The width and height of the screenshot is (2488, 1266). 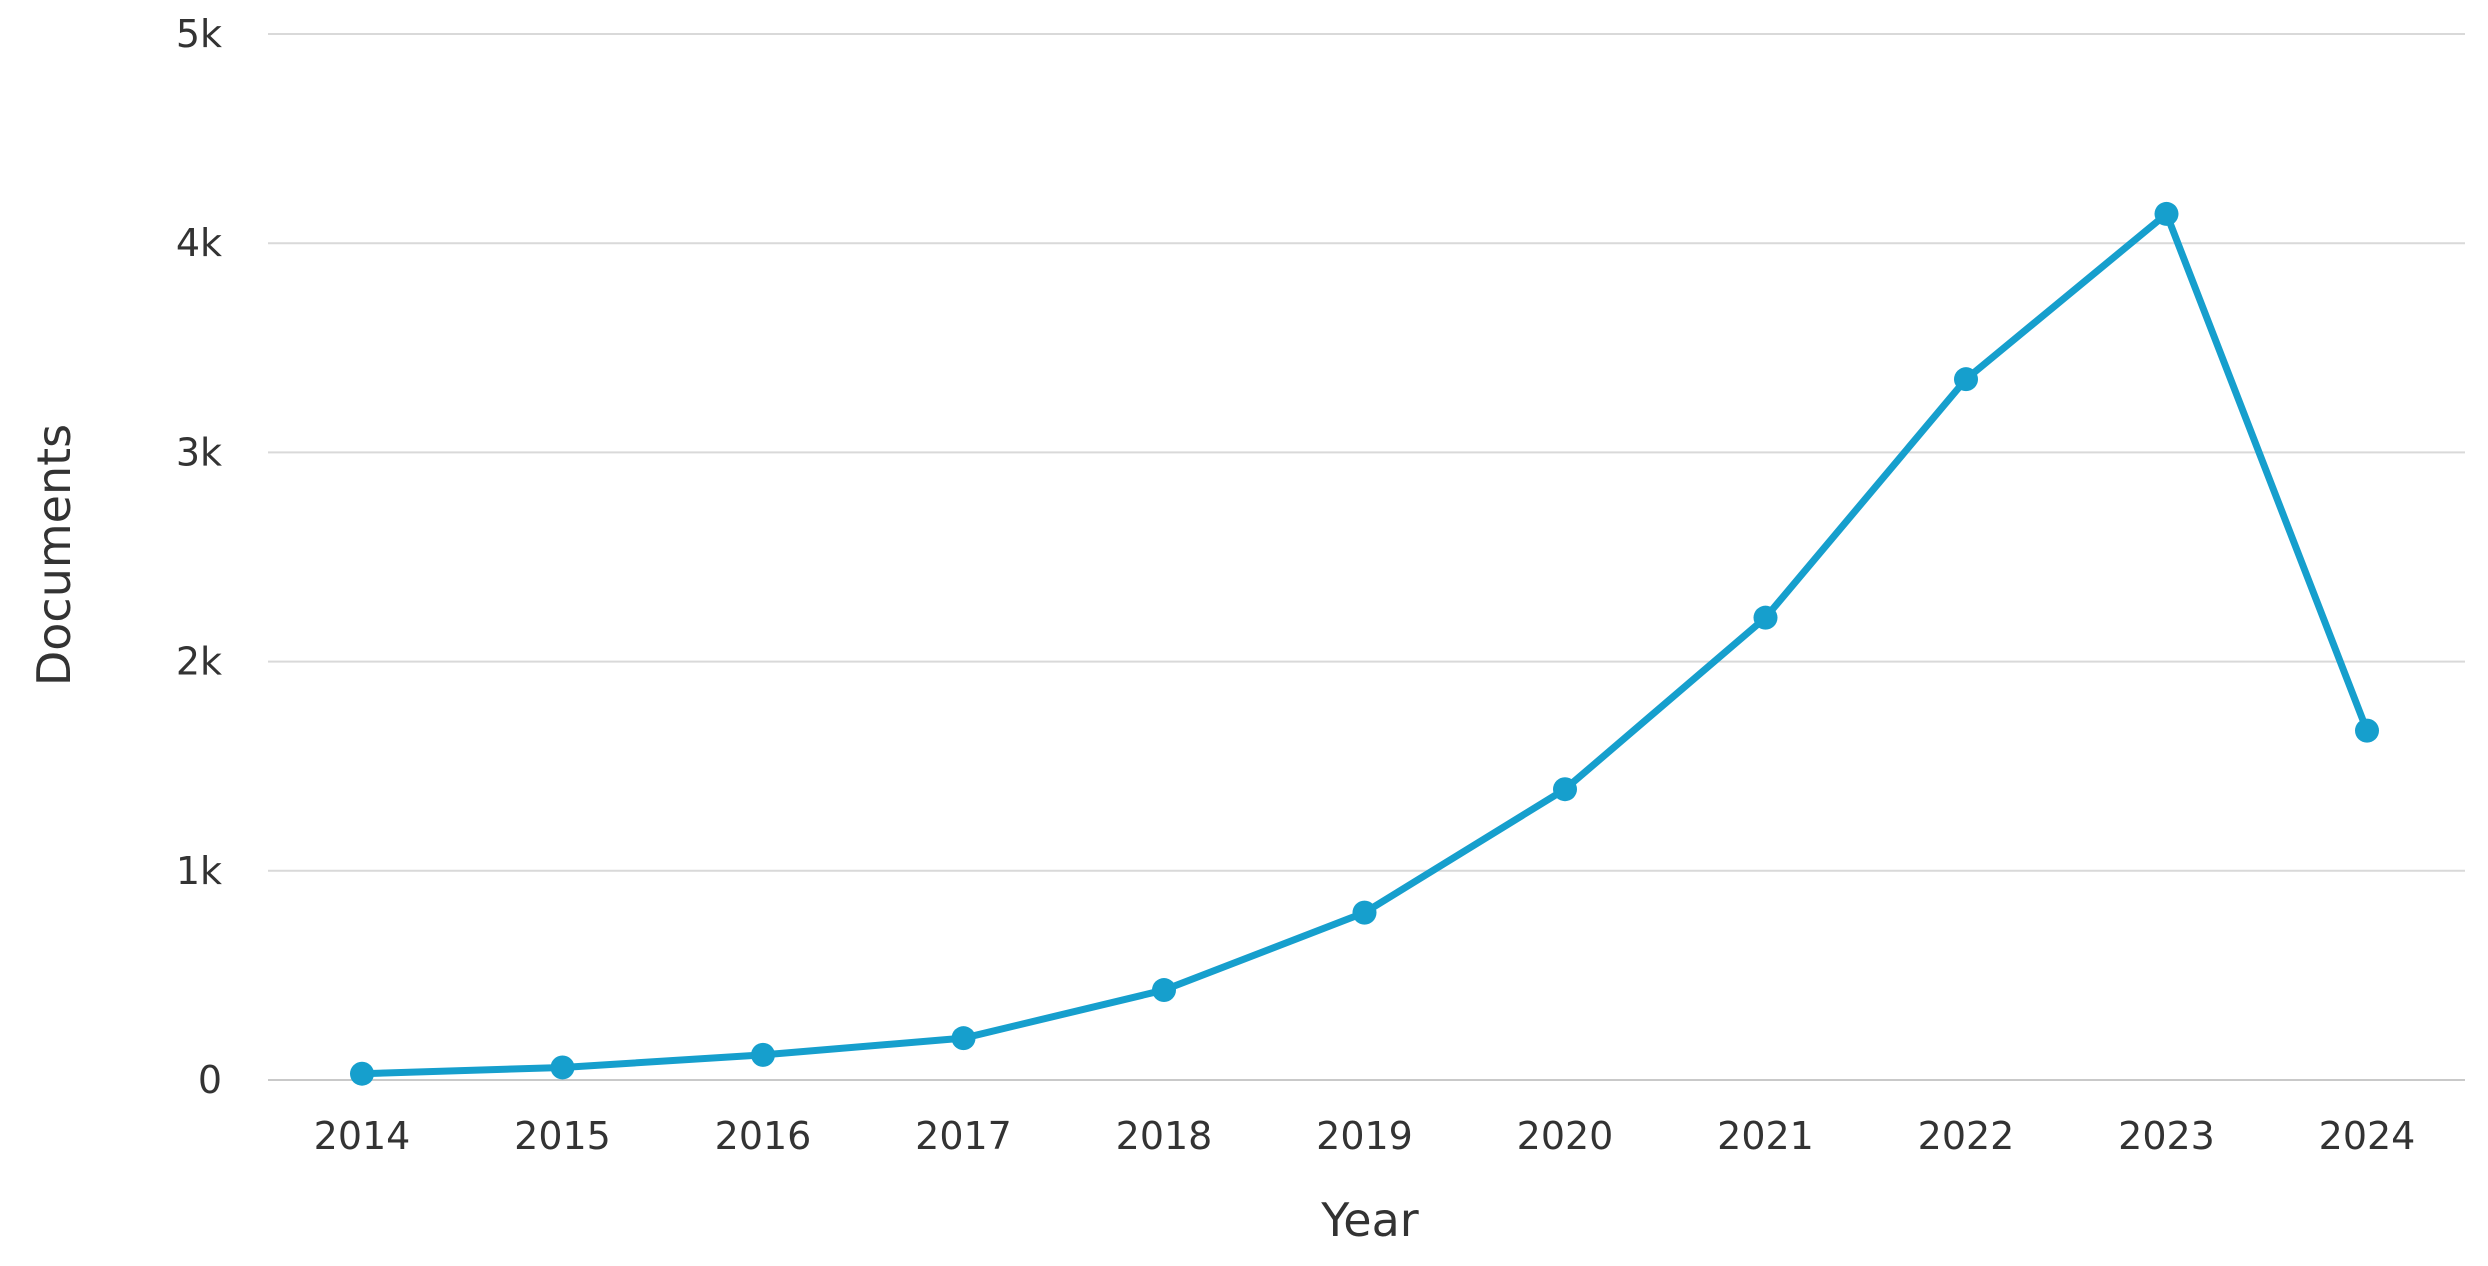 I want to click on x-tick-label: 2019, so click(x=1364, y=1136).